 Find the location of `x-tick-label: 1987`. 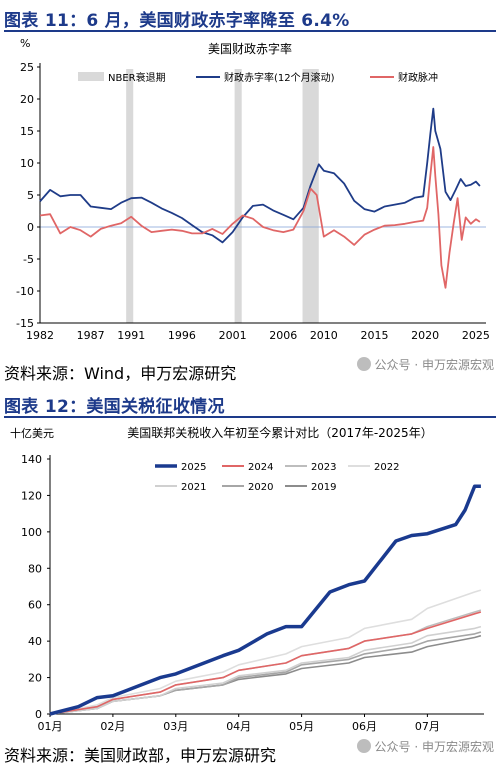

x-tick-label: 1987 is located at coordinates (91, 335).